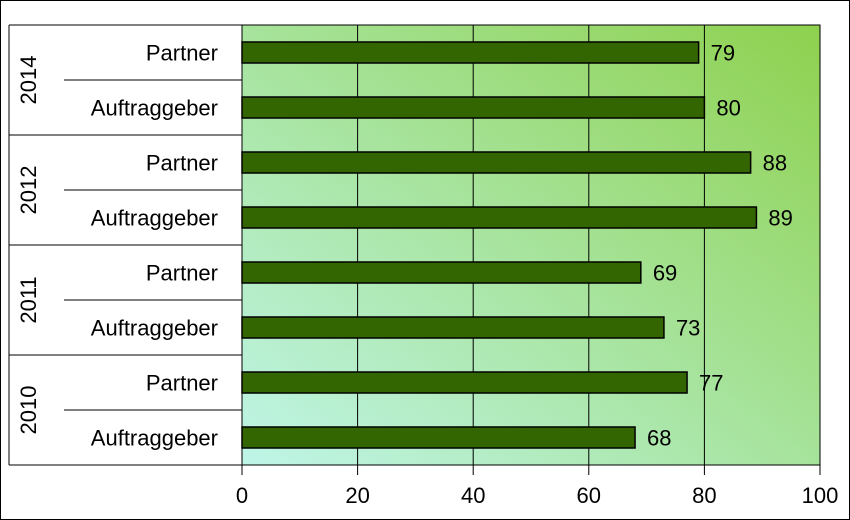 The width and height of the screenshot is (850, 520). I want to click on bar-value-label: 80, so click(728, 108).